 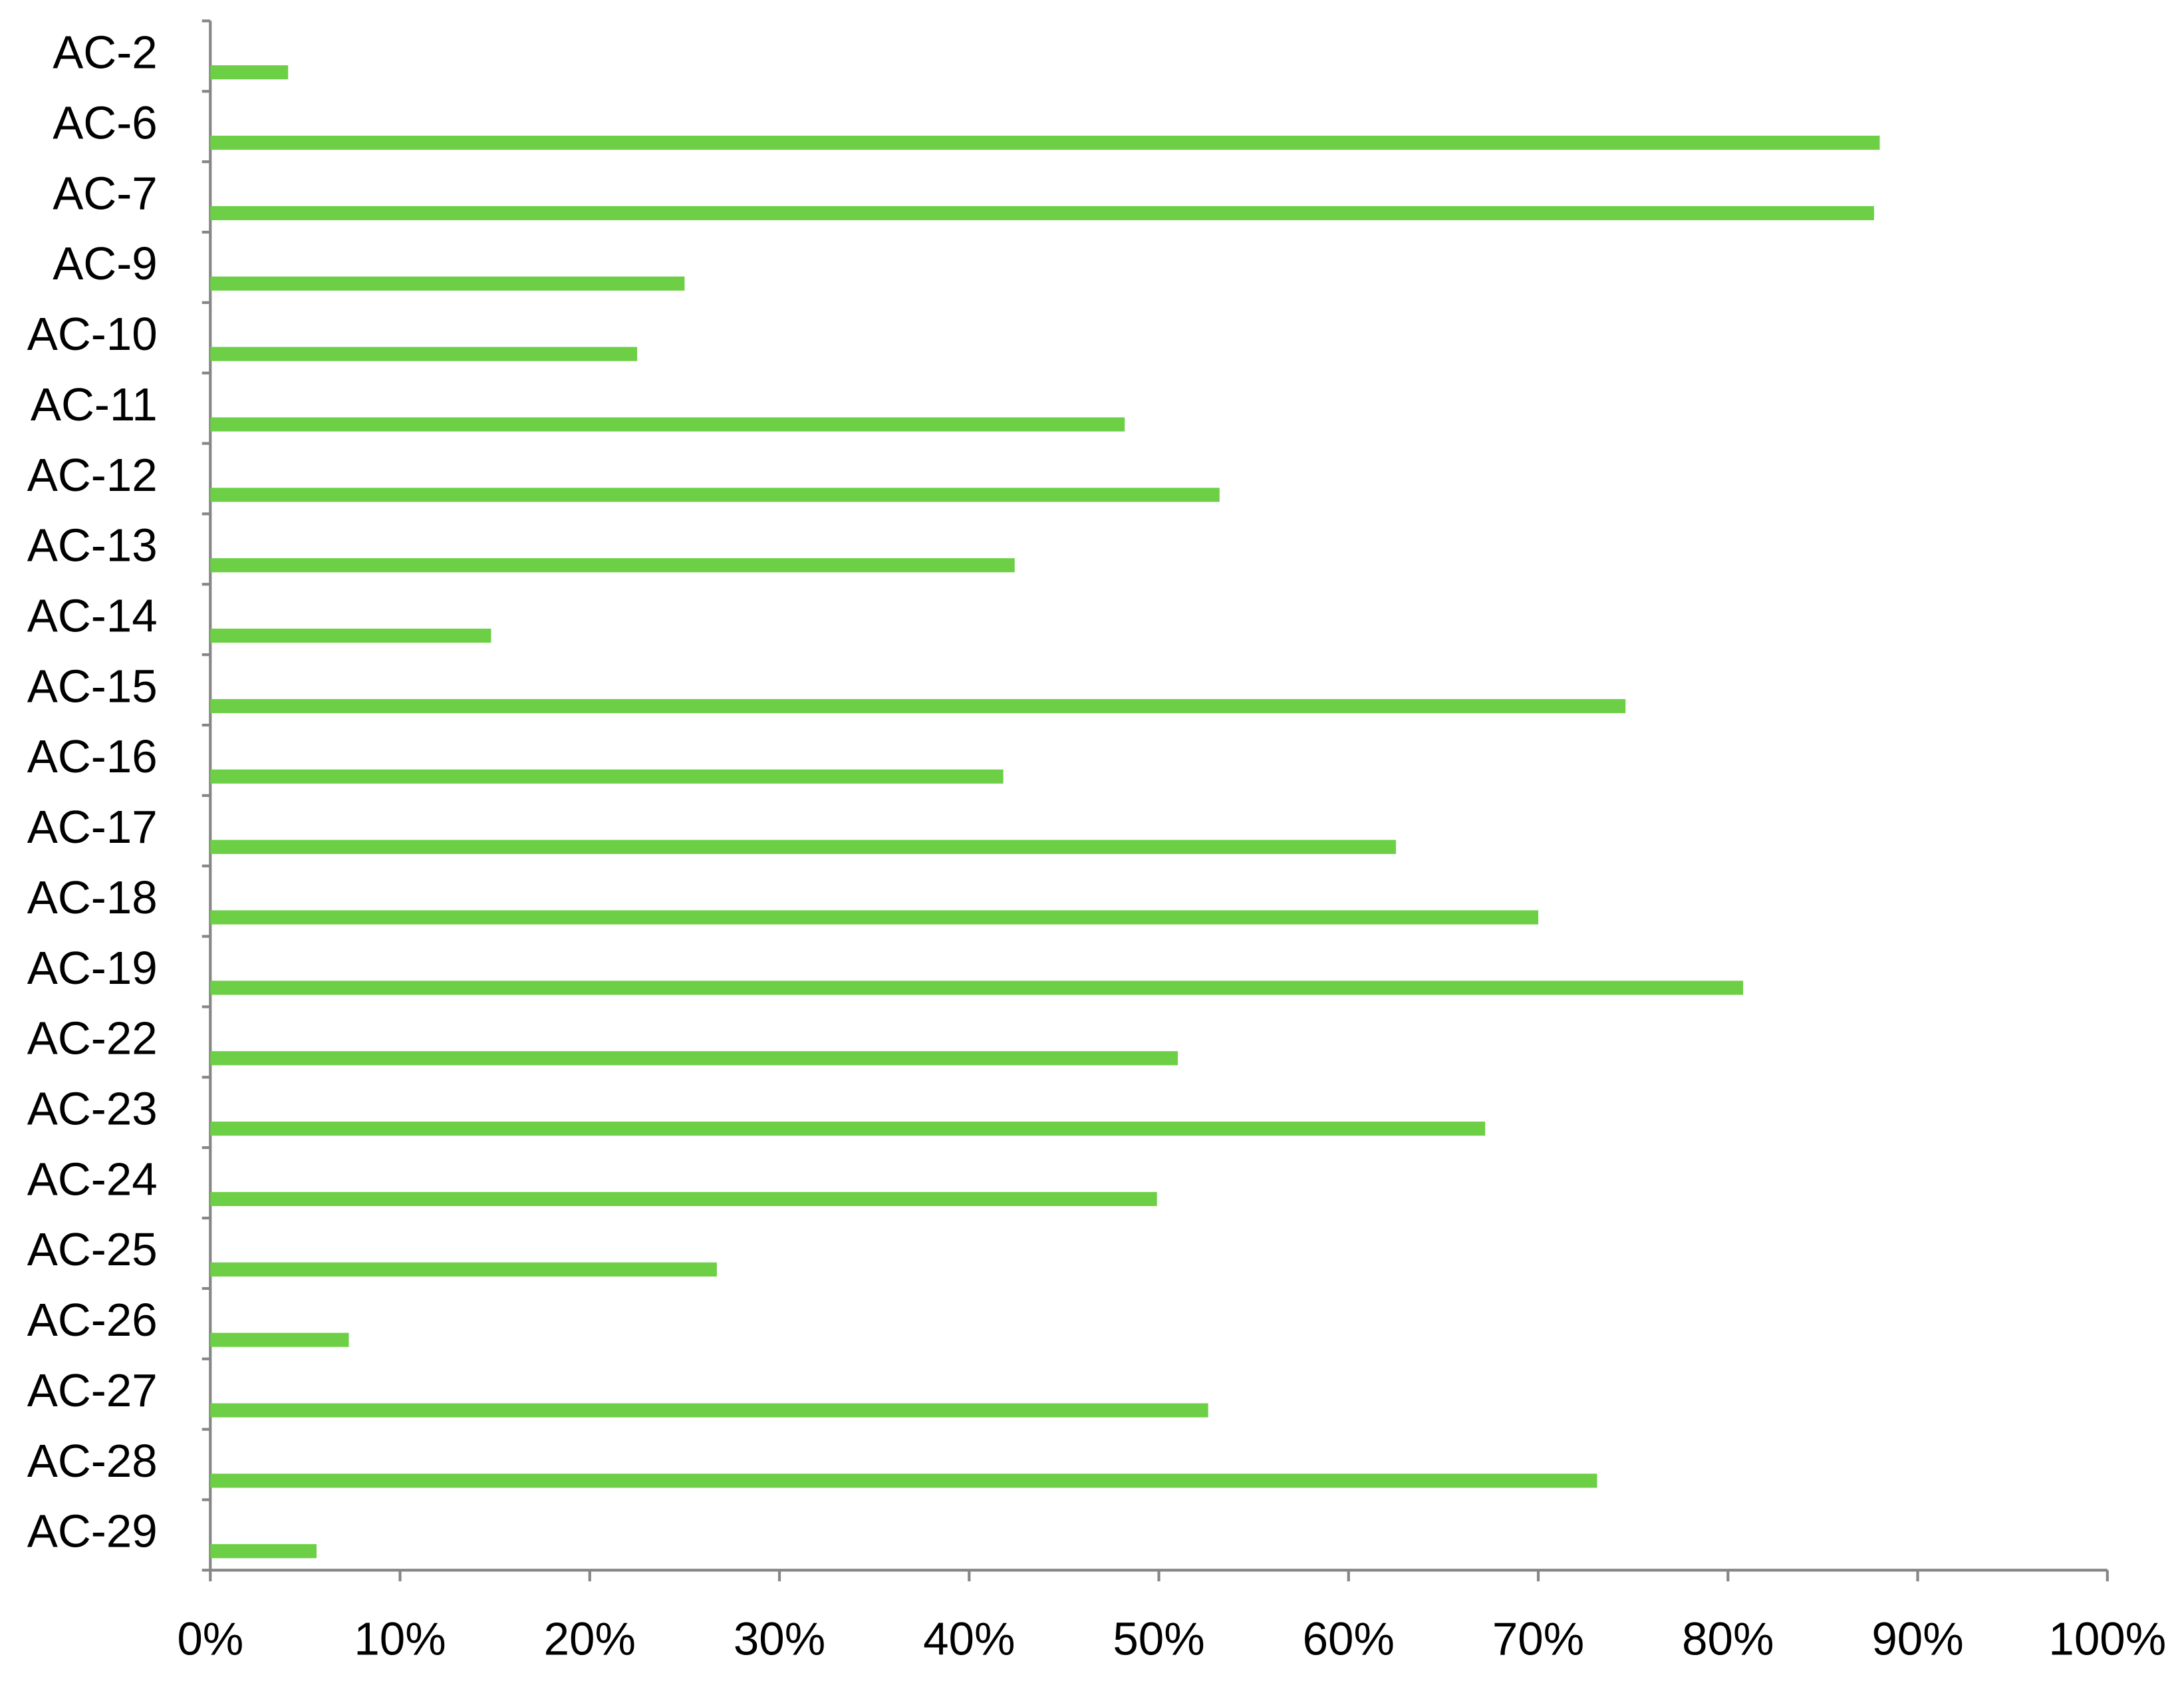 I want to click on y-tick-label: AC-24, so click(x=92, y=1179).